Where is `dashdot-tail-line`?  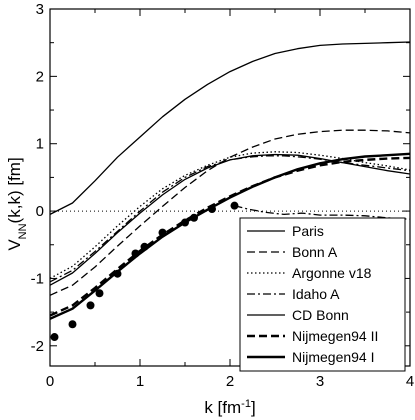 dashdot-tail-line is located at coordinates (322, 212).